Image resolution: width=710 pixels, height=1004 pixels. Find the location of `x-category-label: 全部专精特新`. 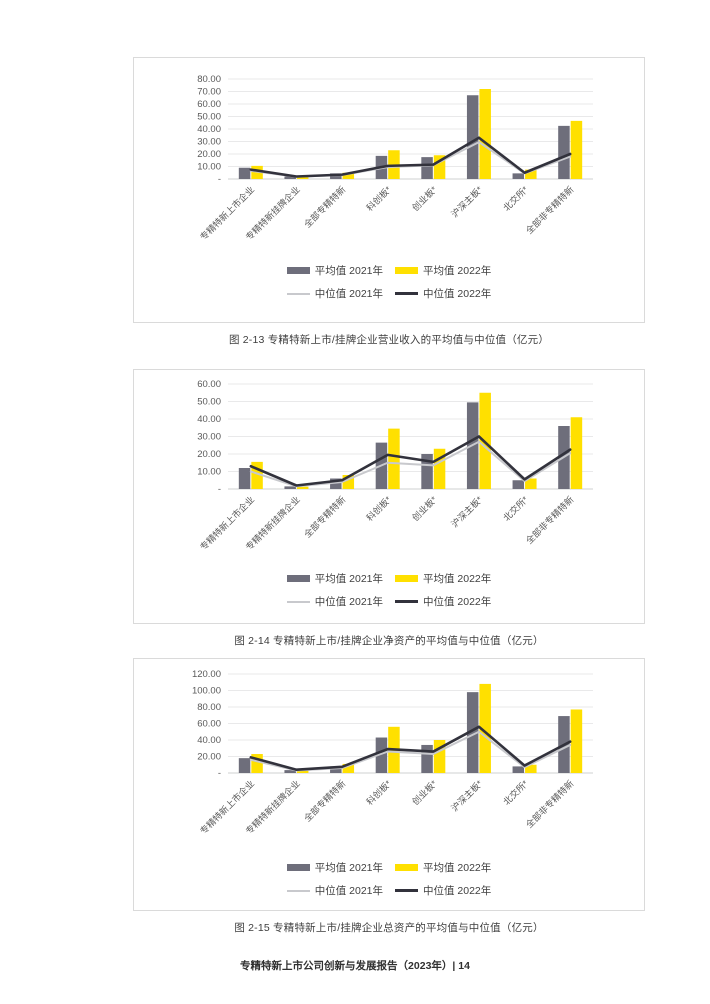

x-category-label: 全部专精特新 is located at coordinates (325, 517).